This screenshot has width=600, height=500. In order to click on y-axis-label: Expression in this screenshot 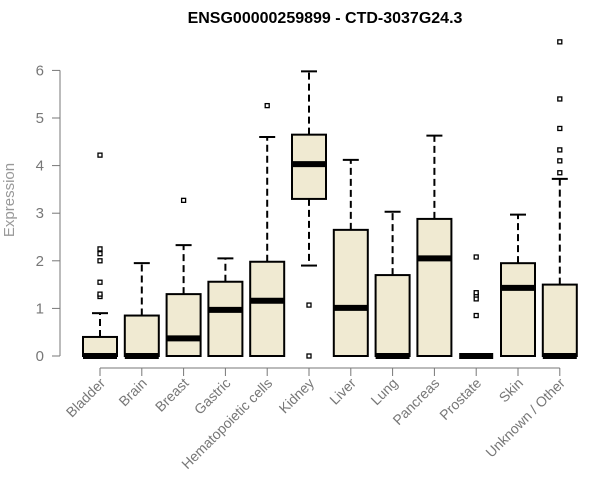, I will do `click(9, 200)`.